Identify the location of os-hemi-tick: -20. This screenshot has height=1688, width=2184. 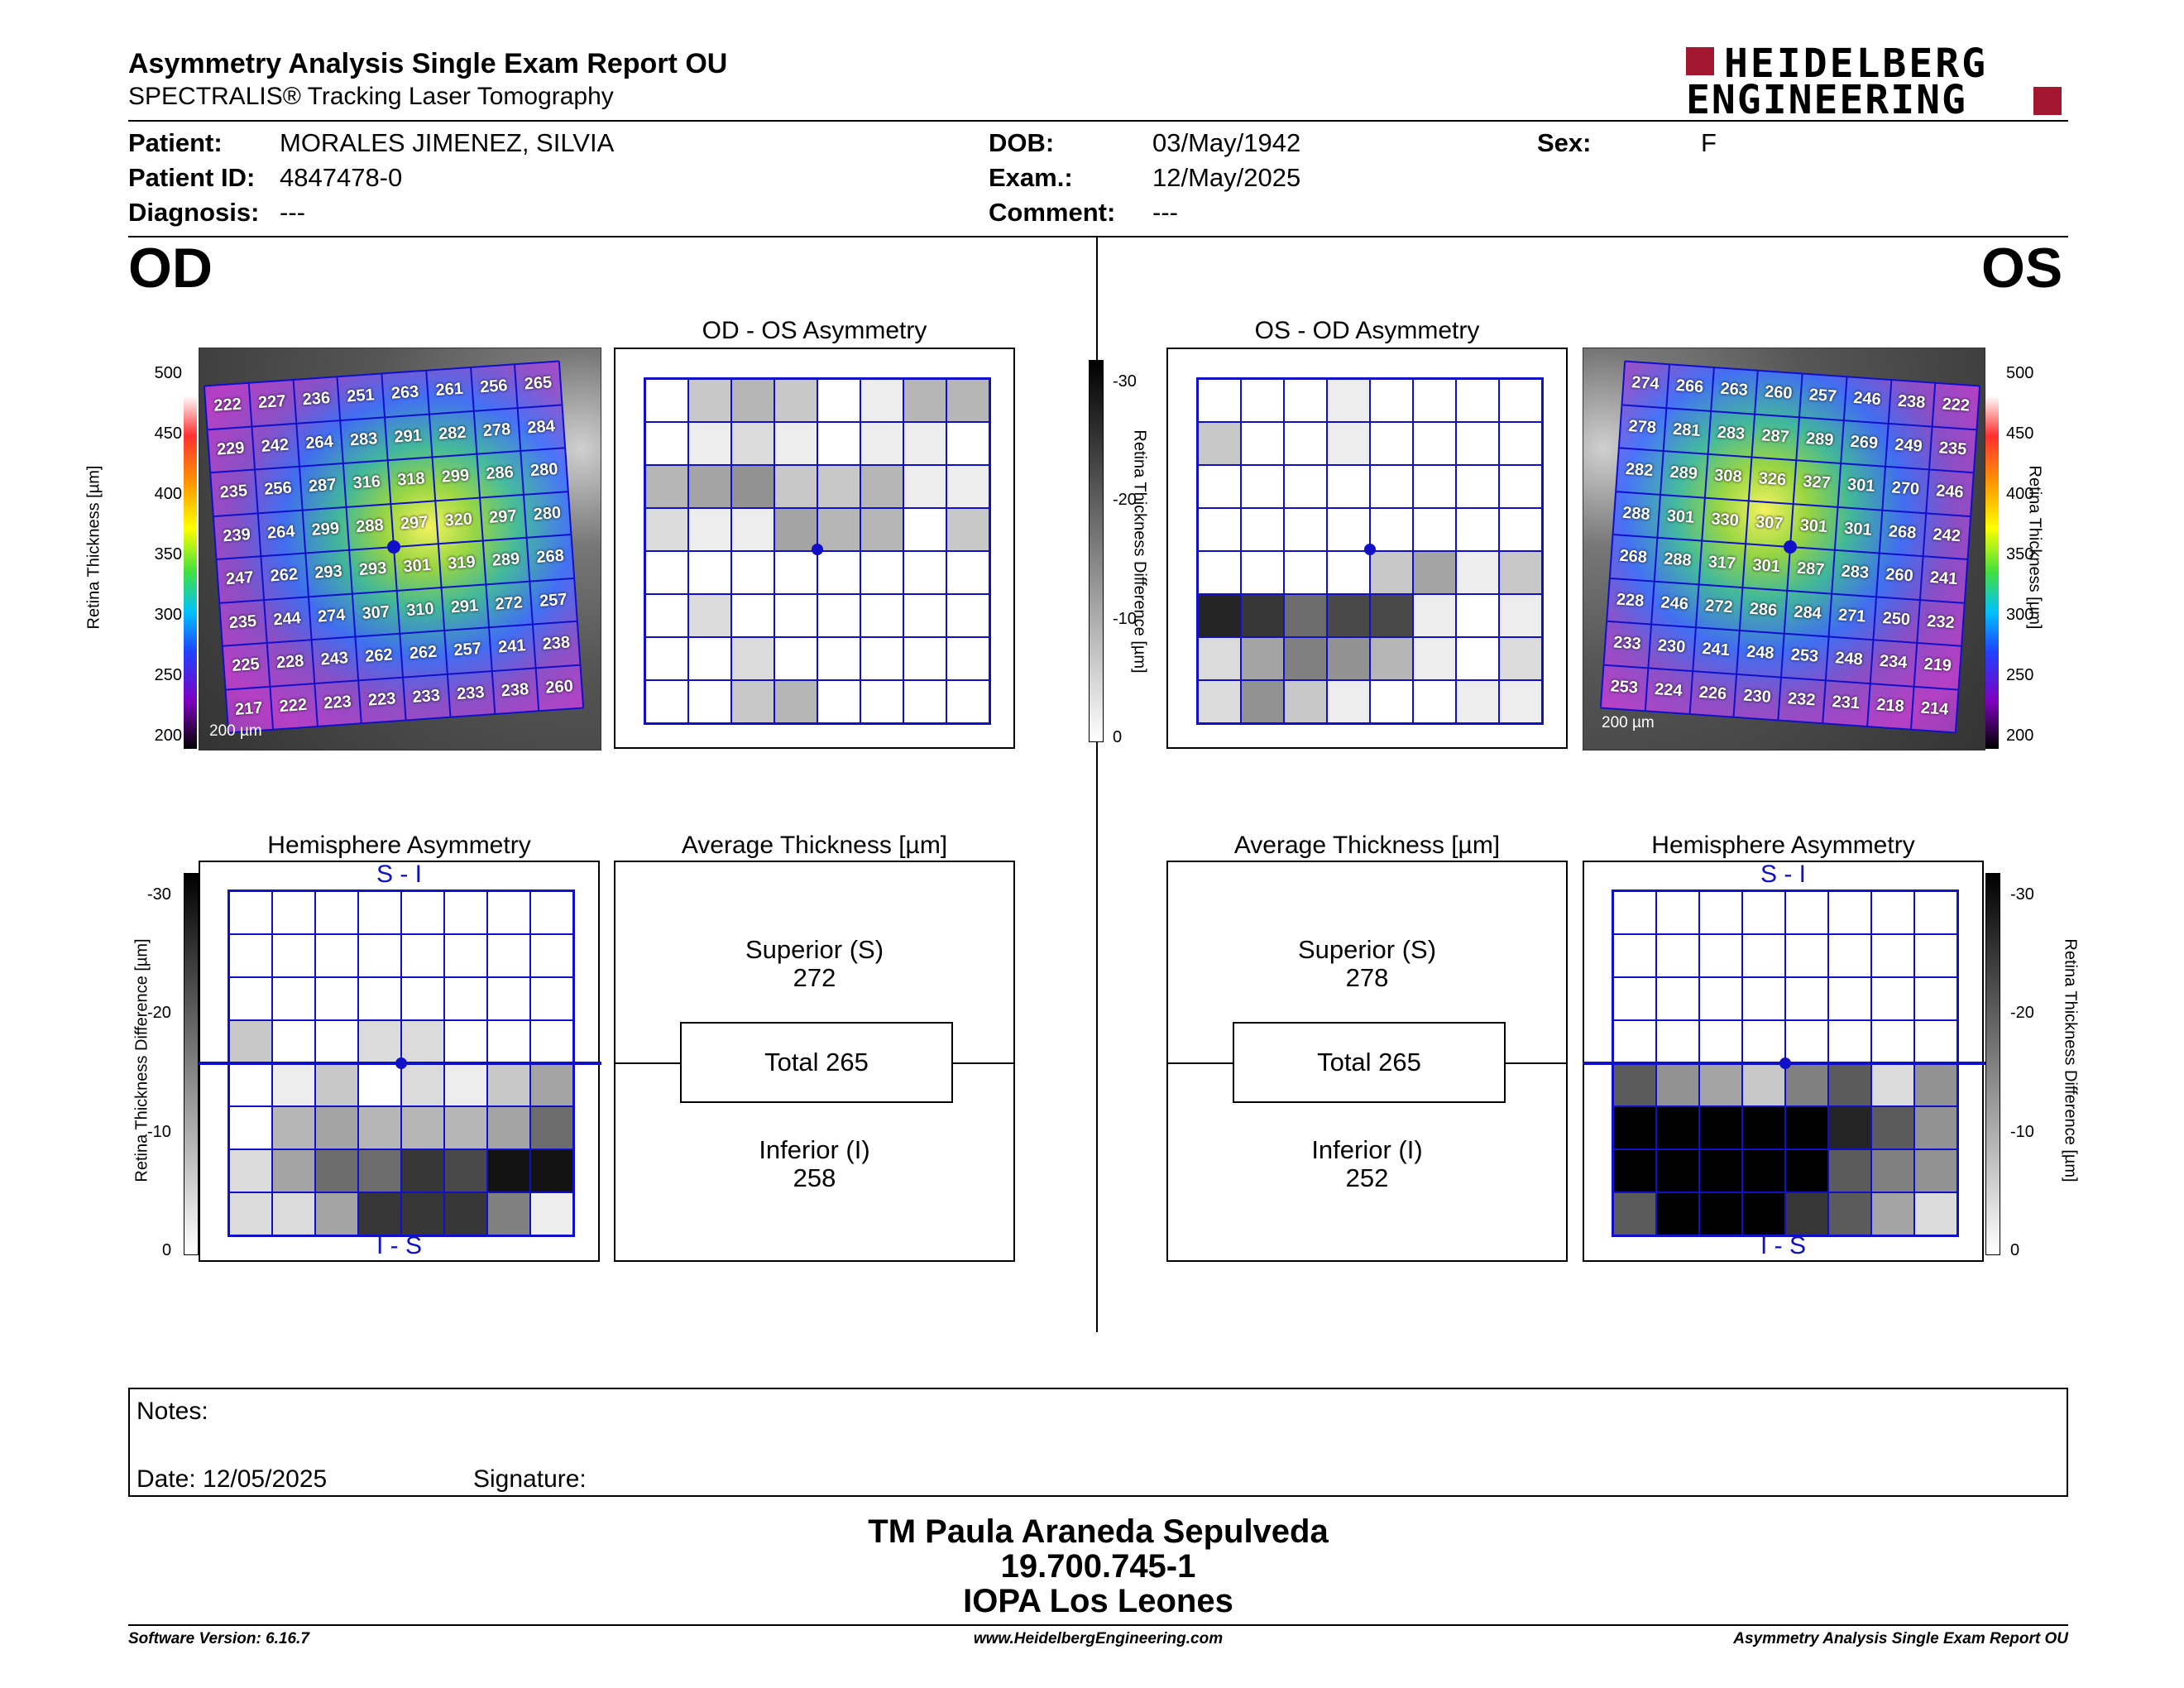
(2022, 1013).